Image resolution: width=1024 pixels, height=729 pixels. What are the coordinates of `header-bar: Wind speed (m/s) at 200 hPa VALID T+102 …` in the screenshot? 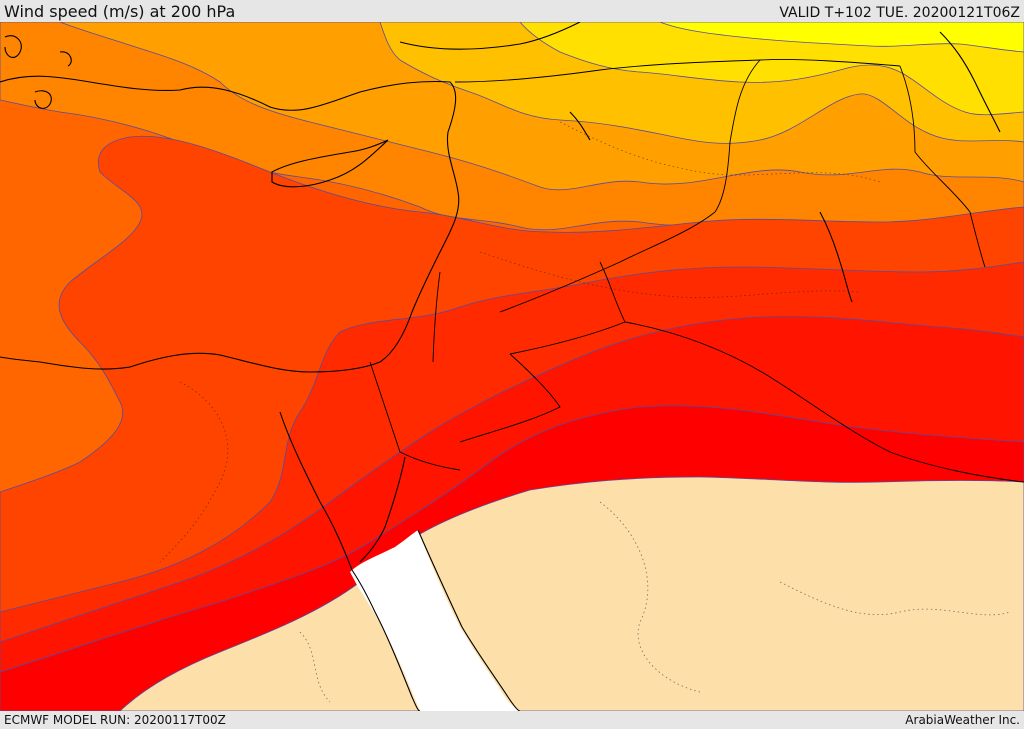 It's located at (512, 11).